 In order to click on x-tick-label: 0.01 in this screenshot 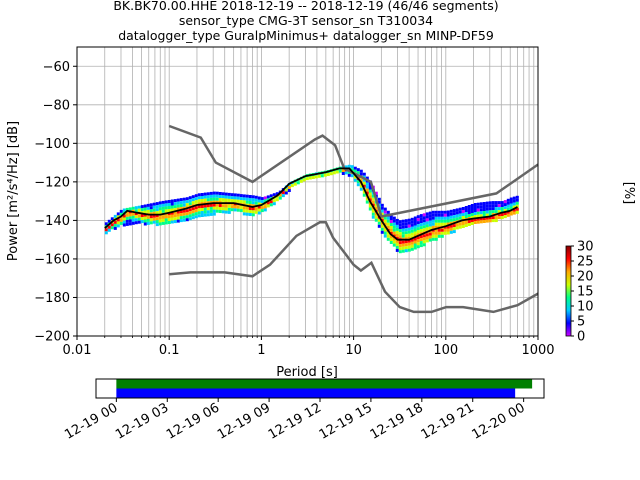, I will do `click(77, 350)`.